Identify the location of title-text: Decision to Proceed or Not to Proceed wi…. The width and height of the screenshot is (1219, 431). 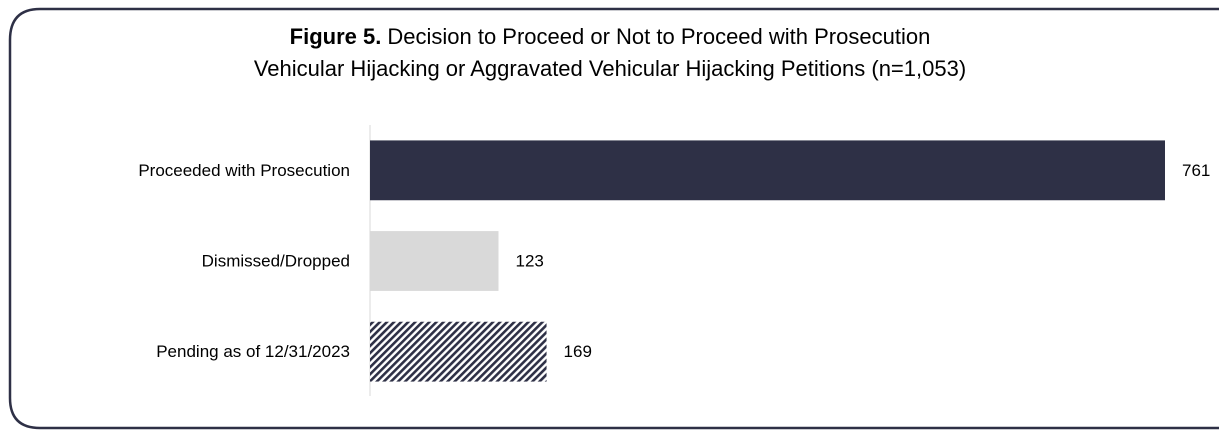
(658, 36).